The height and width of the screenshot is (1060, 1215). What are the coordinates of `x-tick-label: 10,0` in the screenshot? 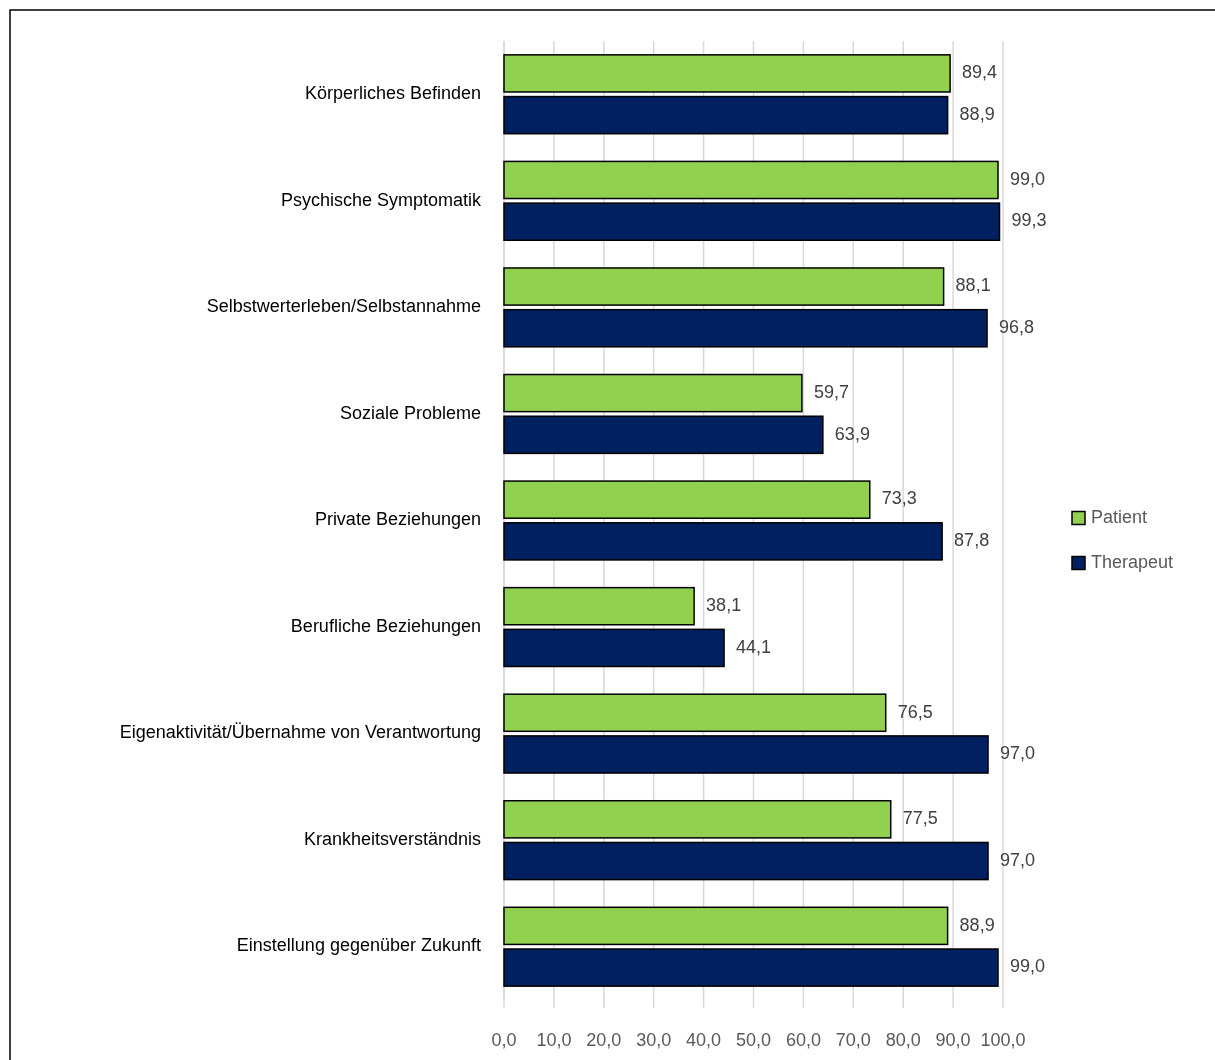 It's located at (554, 1040).